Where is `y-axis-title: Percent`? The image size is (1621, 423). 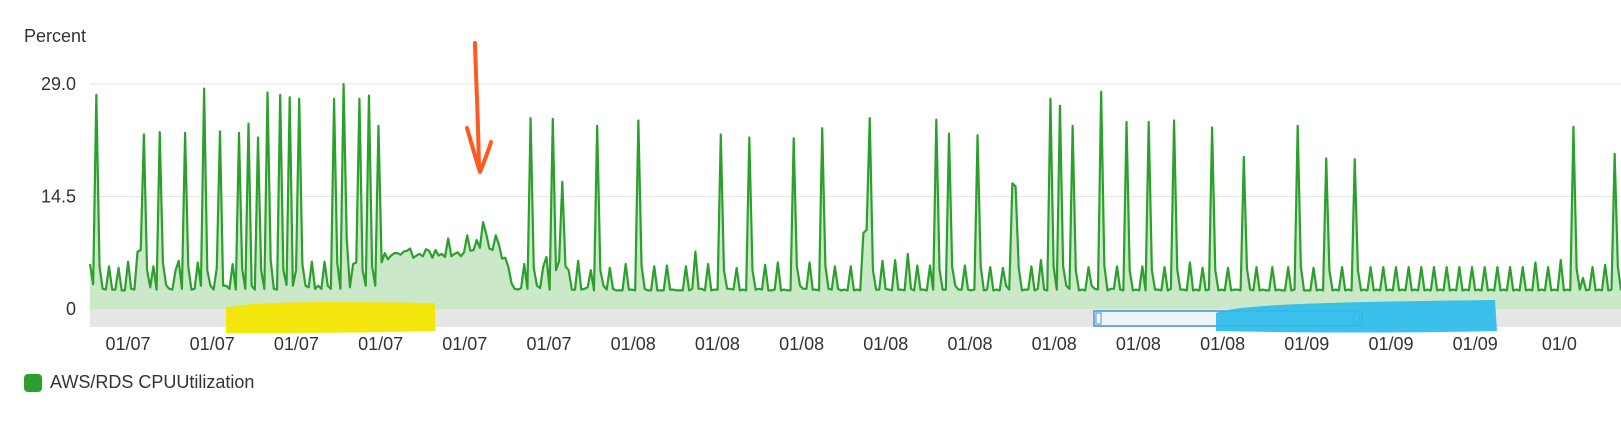
y-axis-title: Percent is located at coordinates (55, 36).